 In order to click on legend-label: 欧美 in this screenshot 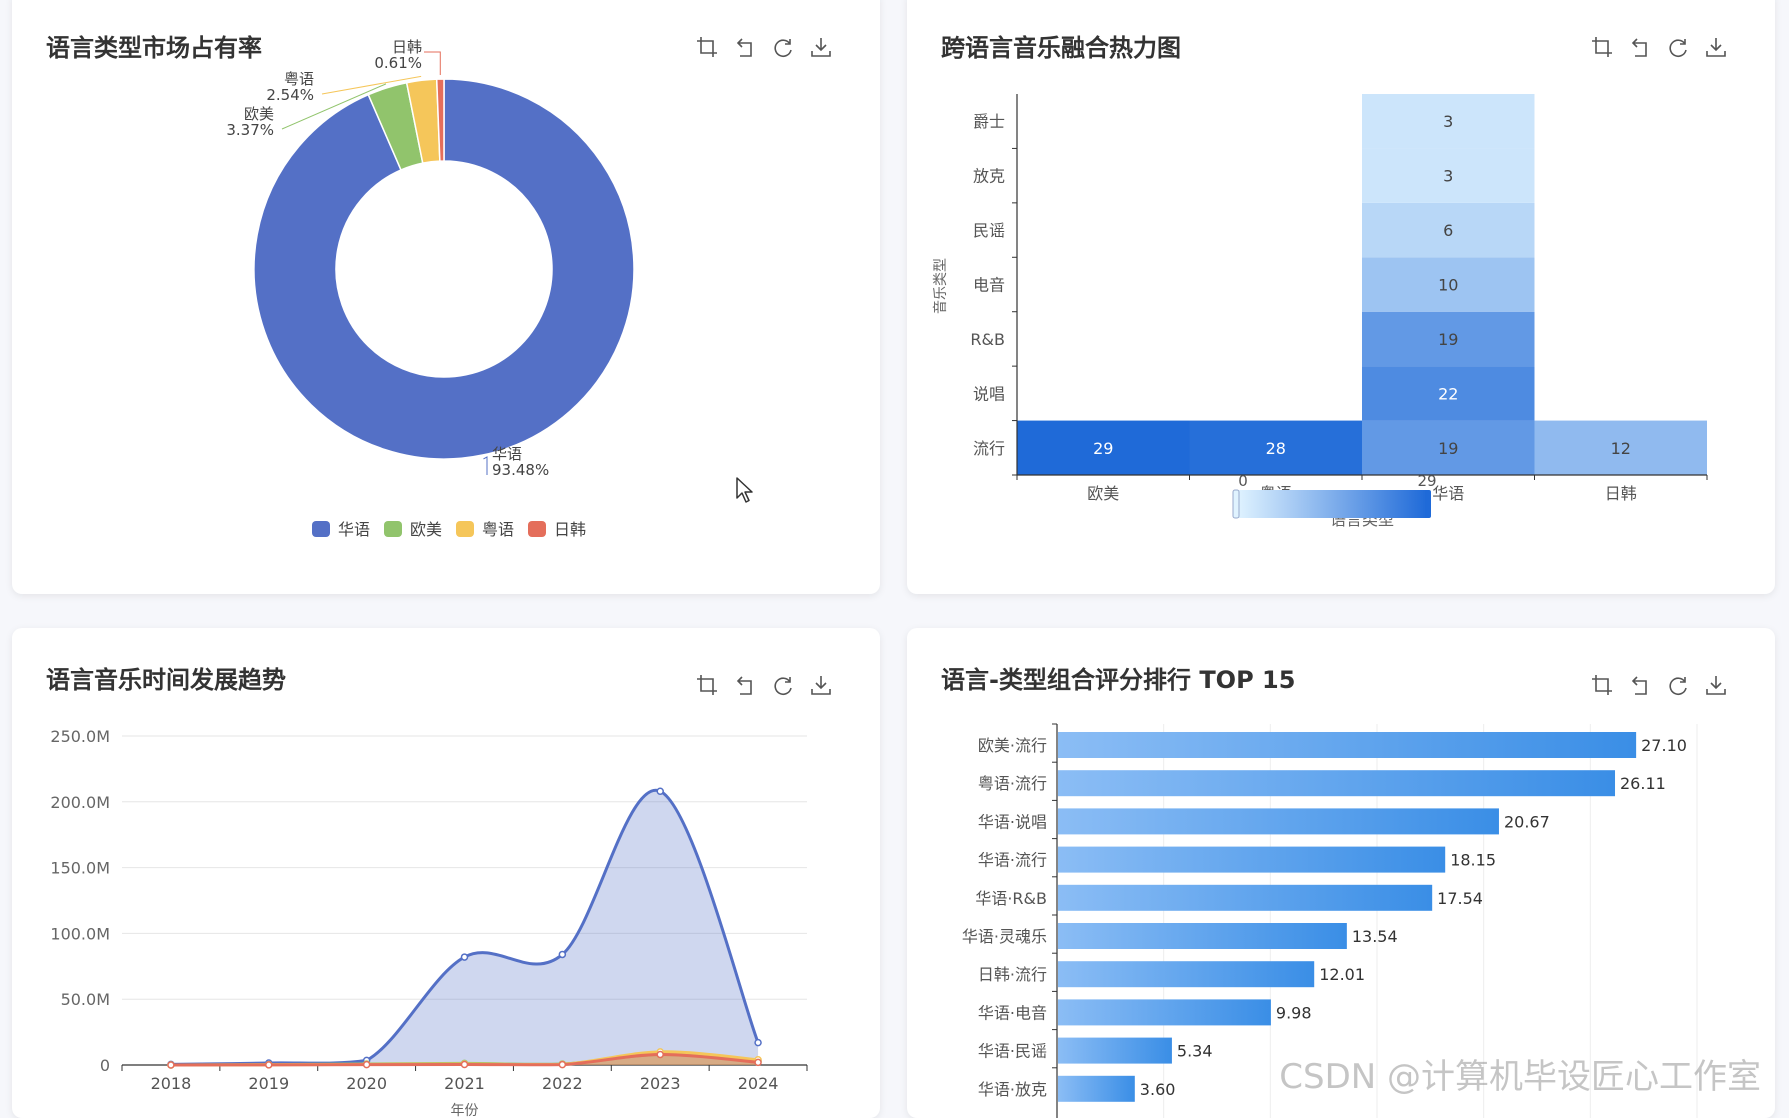, I will do `click(426, 529)`.